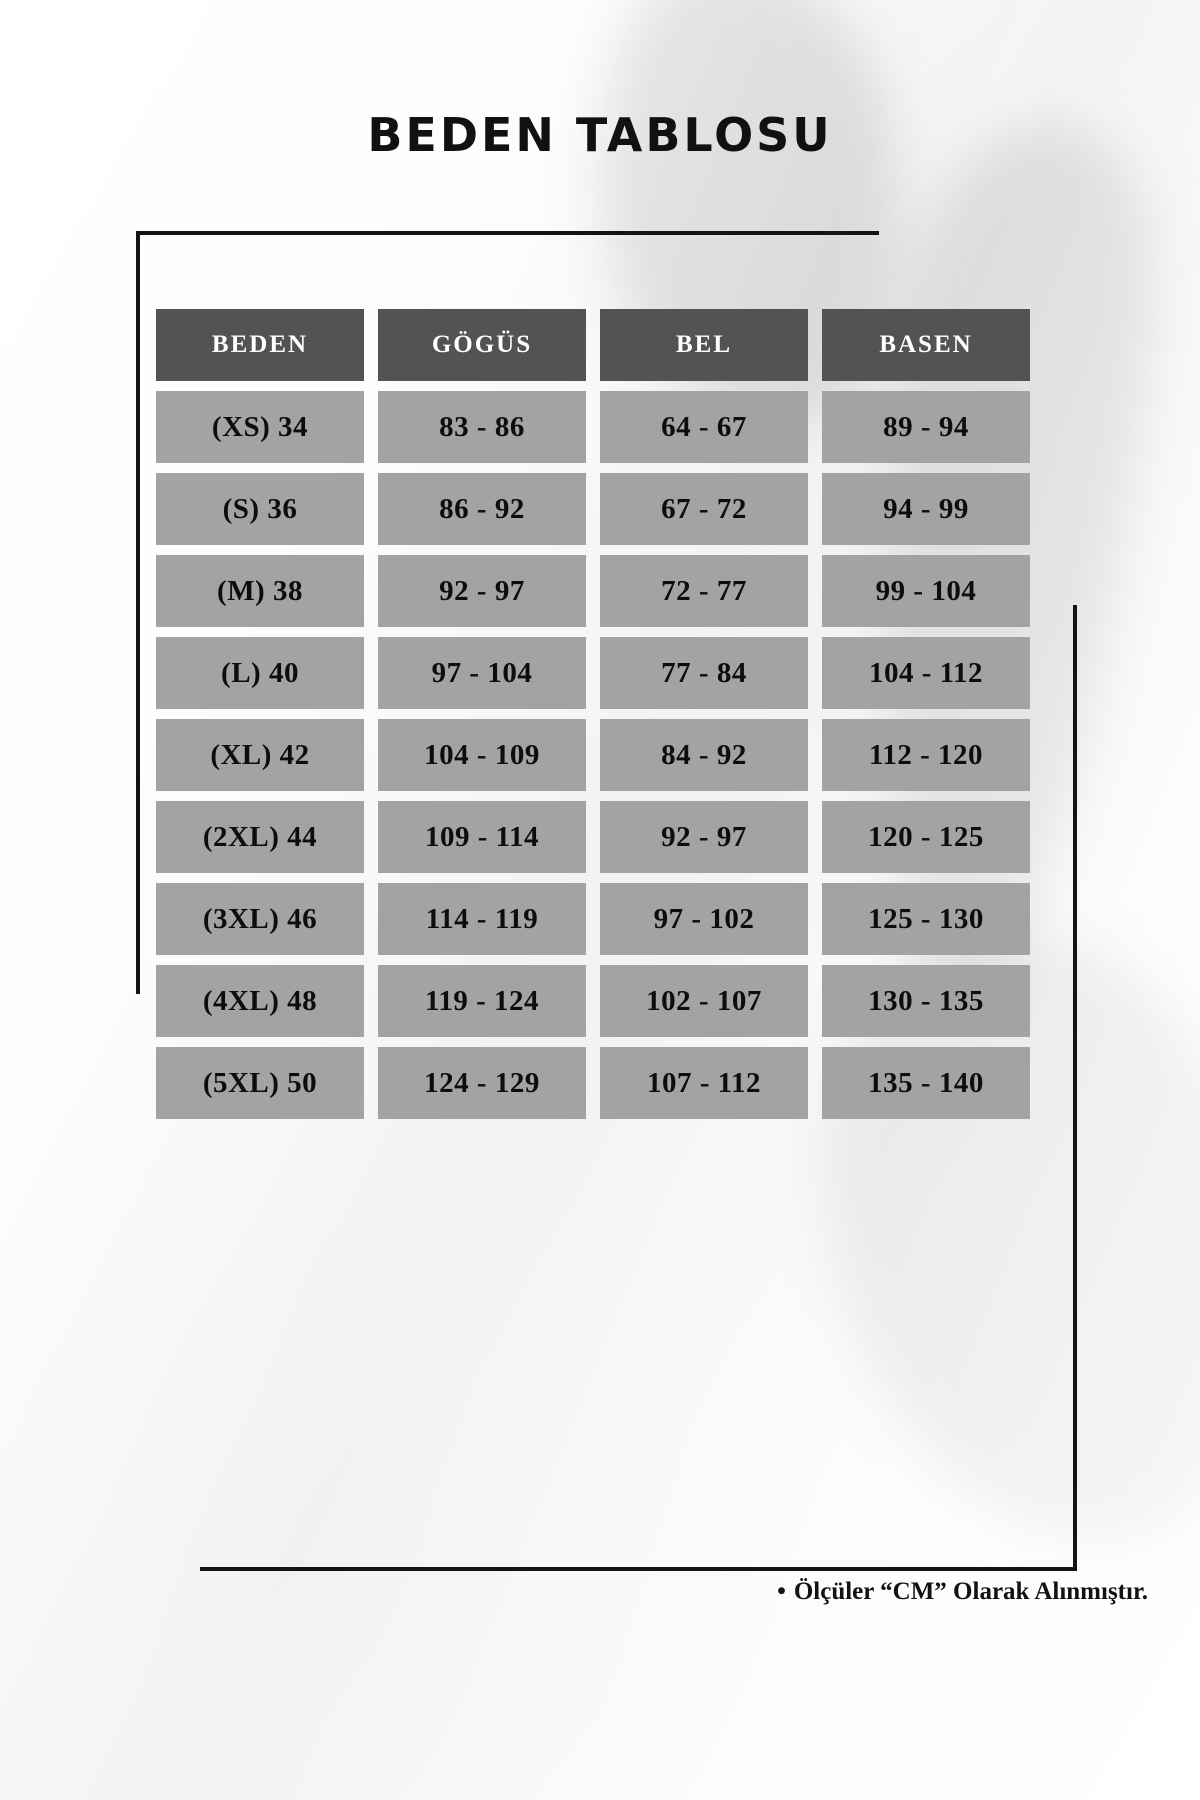 The height and width of the screenshot is (1800, 1200). Describe the element at coordinates (926, 427) in the screenshot. I see `table-cell-measurement: 89 - 94` at that location.